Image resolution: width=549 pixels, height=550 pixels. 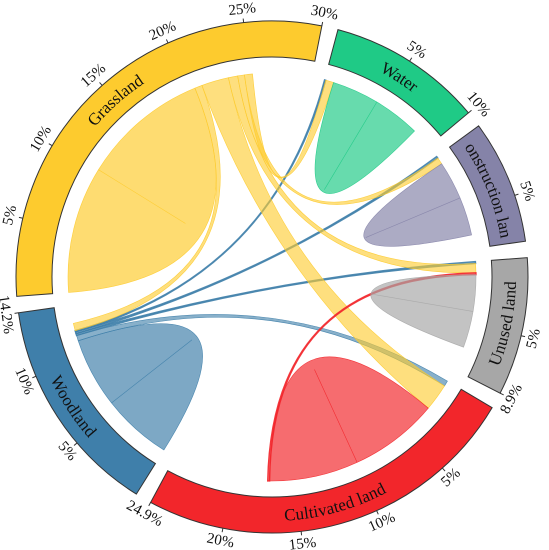 I want to click on tick-label-water: 10%, so click(x=478, y=104).